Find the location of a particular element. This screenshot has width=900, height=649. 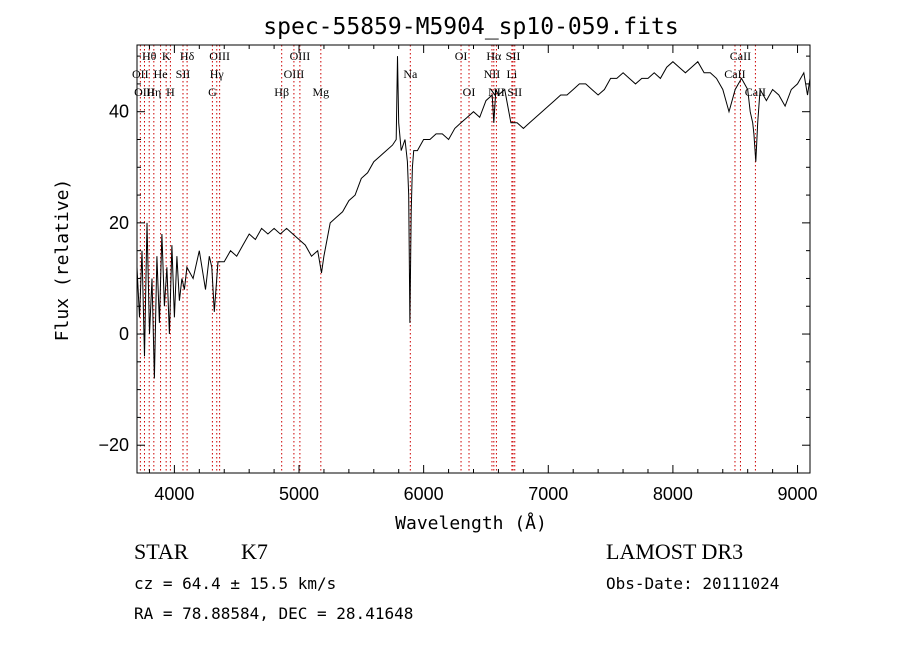

survey-name: LAMOST DR3 is located at coordinates (674, 551).